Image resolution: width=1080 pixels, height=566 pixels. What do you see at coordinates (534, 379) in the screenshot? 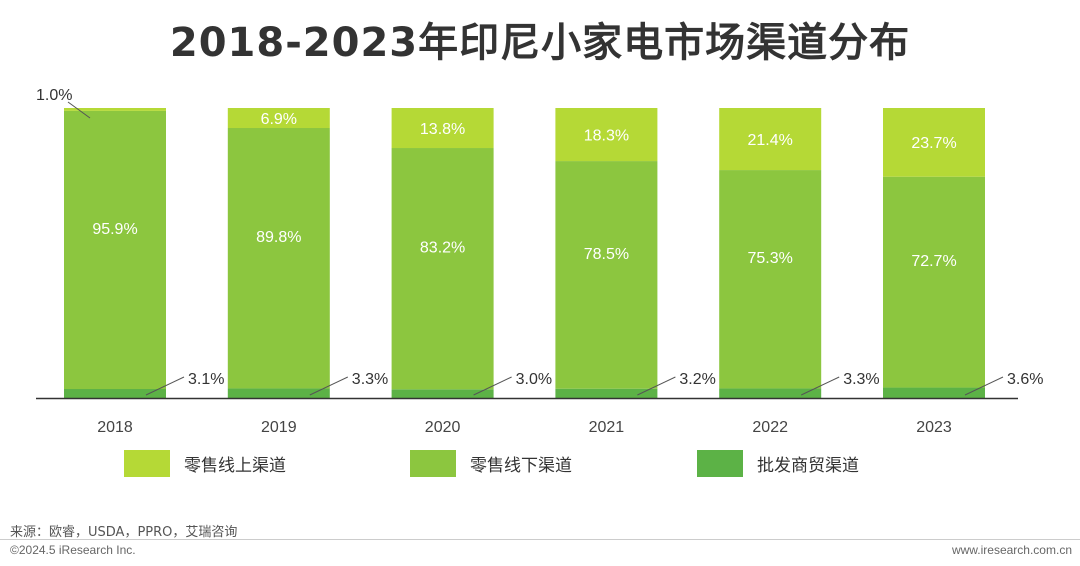
I see `data-label-wholesale-2020: 3.0%` at bounding box center [534, 379].